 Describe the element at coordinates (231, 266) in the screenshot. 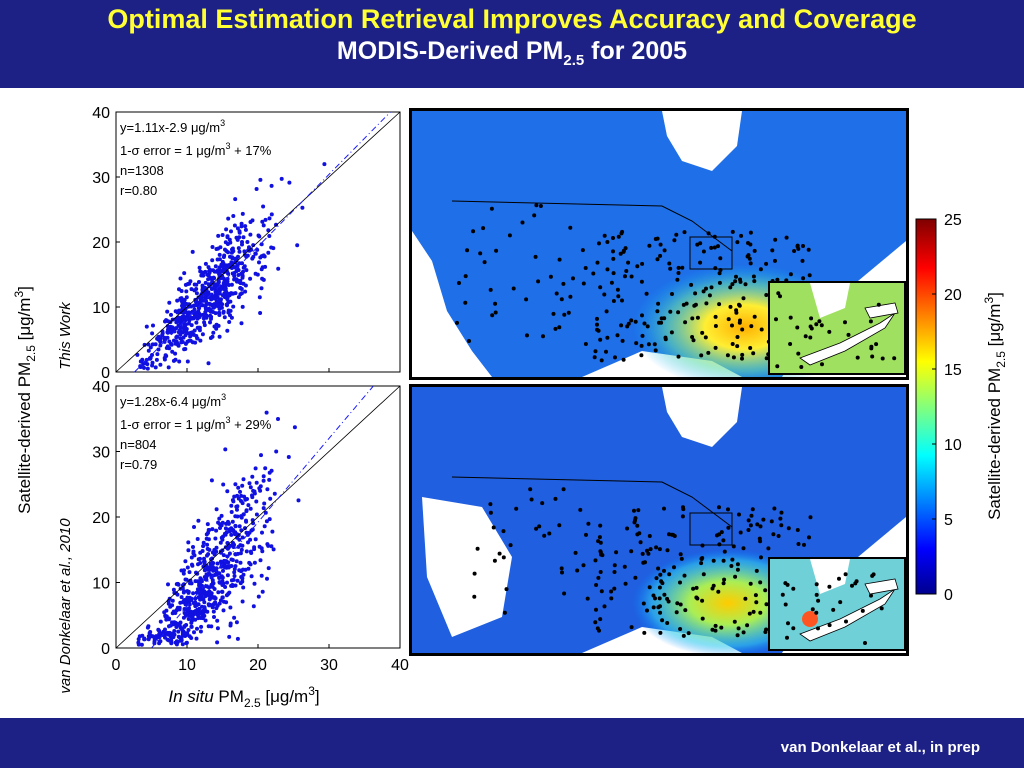

I see `data-points-top` at that location.